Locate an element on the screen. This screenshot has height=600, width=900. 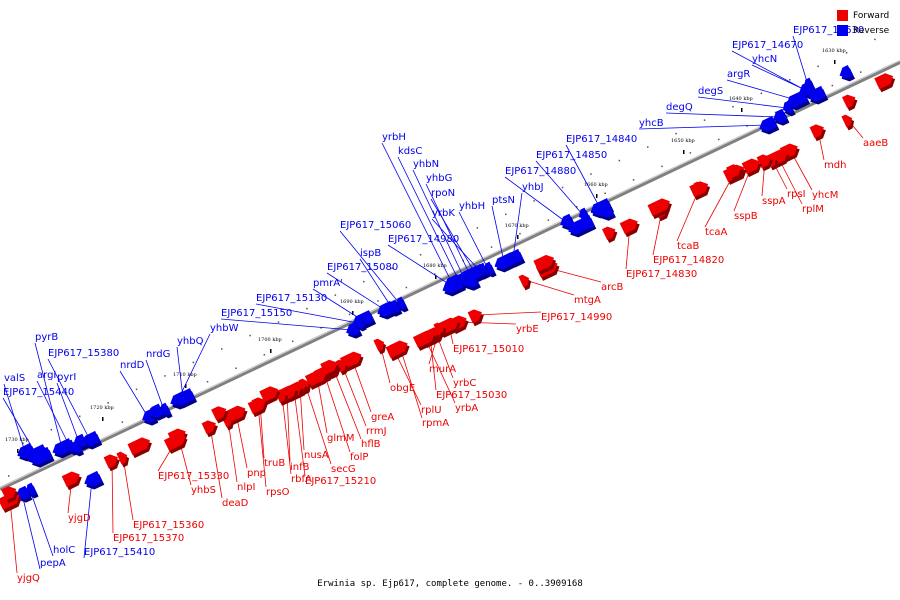
gene-label-mdh: mdh is located at coordinates (835, 165).